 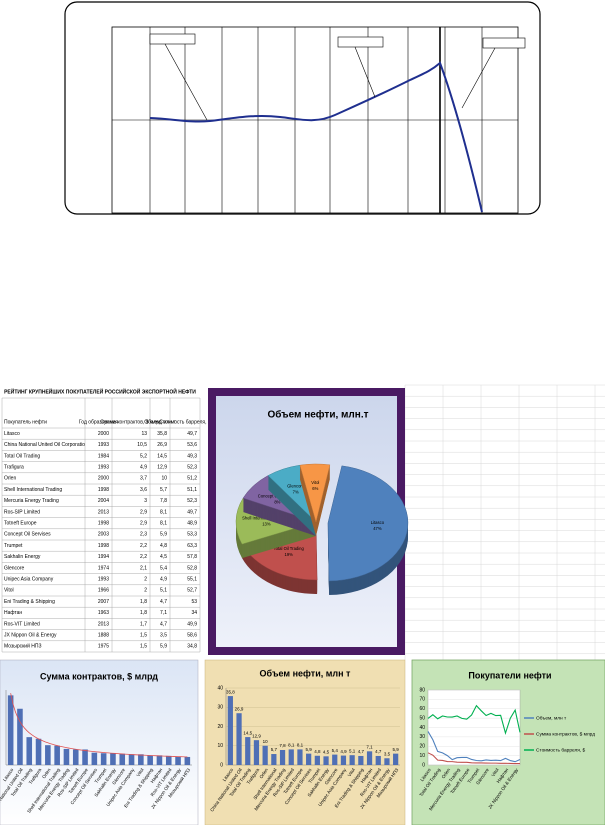 I want to click on table-header: Объем, млн т, so click(x=160, y=422).